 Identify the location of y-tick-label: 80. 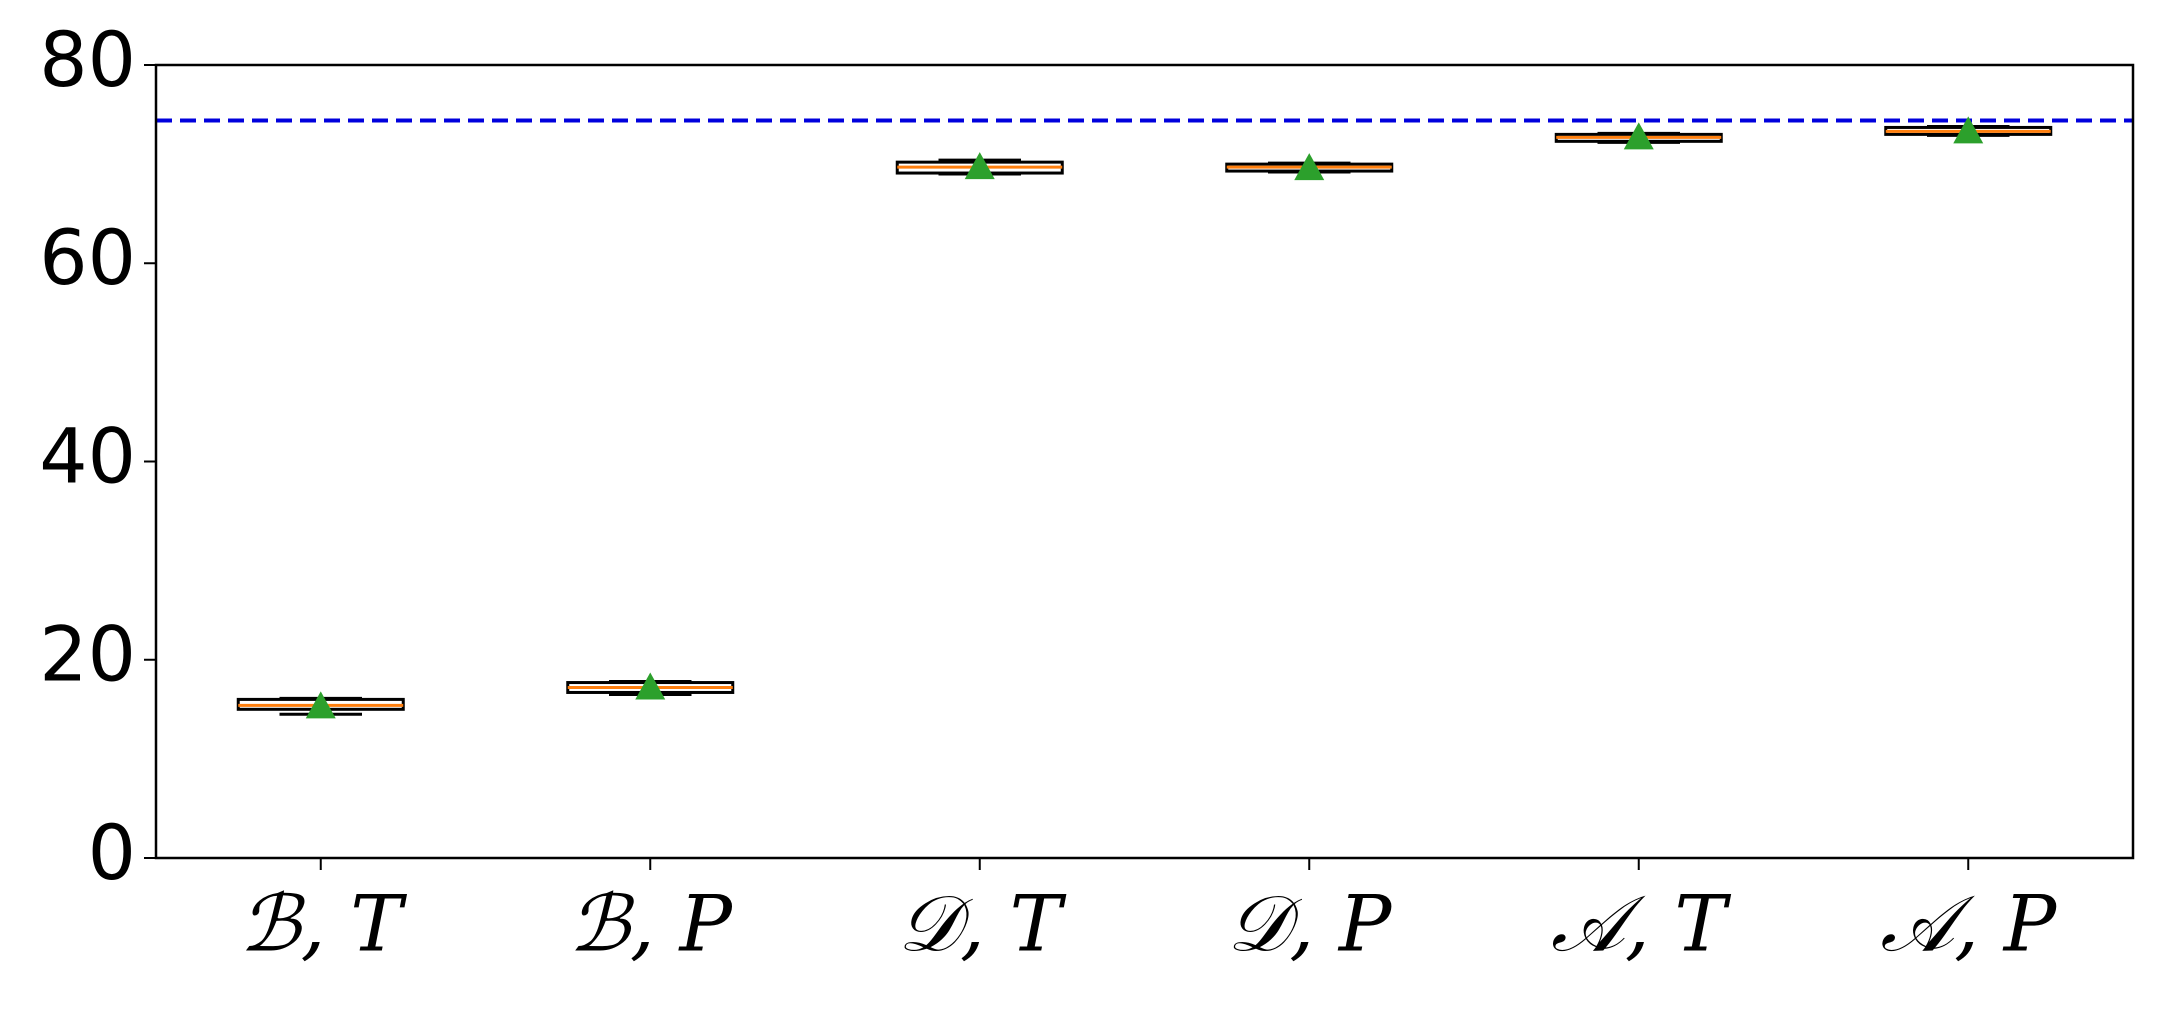
(87, 59).